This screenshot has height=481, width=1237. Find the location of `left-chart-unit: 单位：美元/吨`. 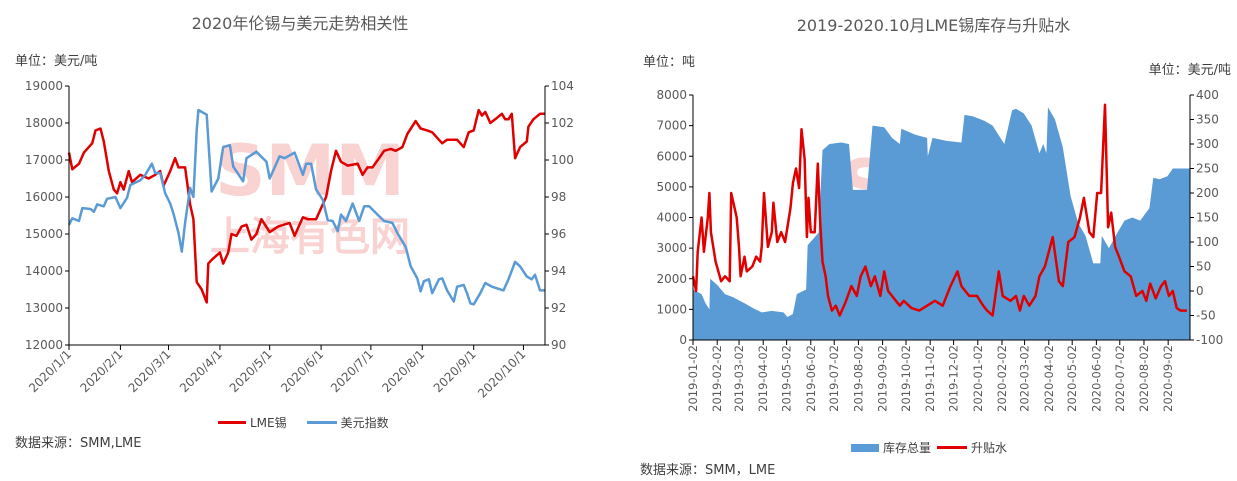

left-chart-unit: 单位：美元/吨 is located at coordinates (56, 61).